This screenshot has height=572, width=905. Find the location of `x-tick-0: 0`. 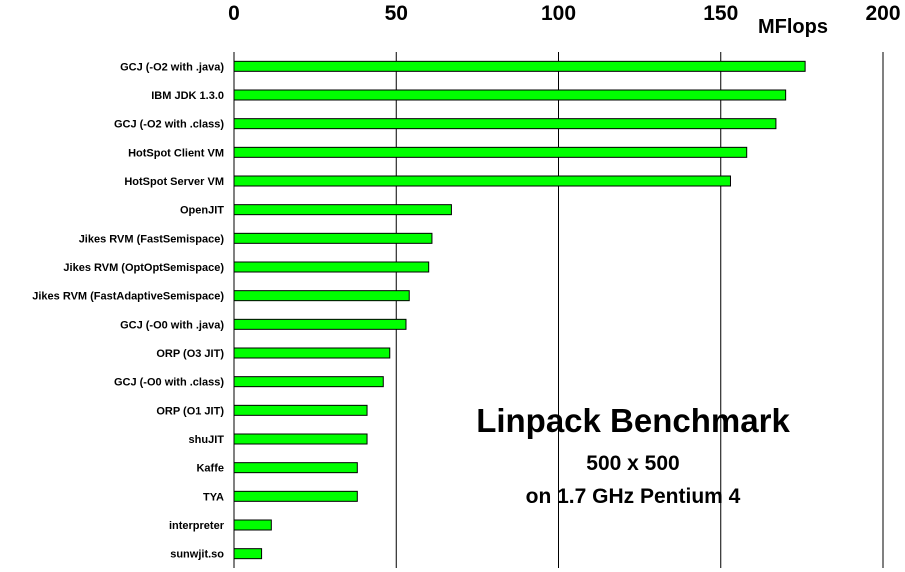

x-tick-0: 0 is located at coordinates (234, 13).